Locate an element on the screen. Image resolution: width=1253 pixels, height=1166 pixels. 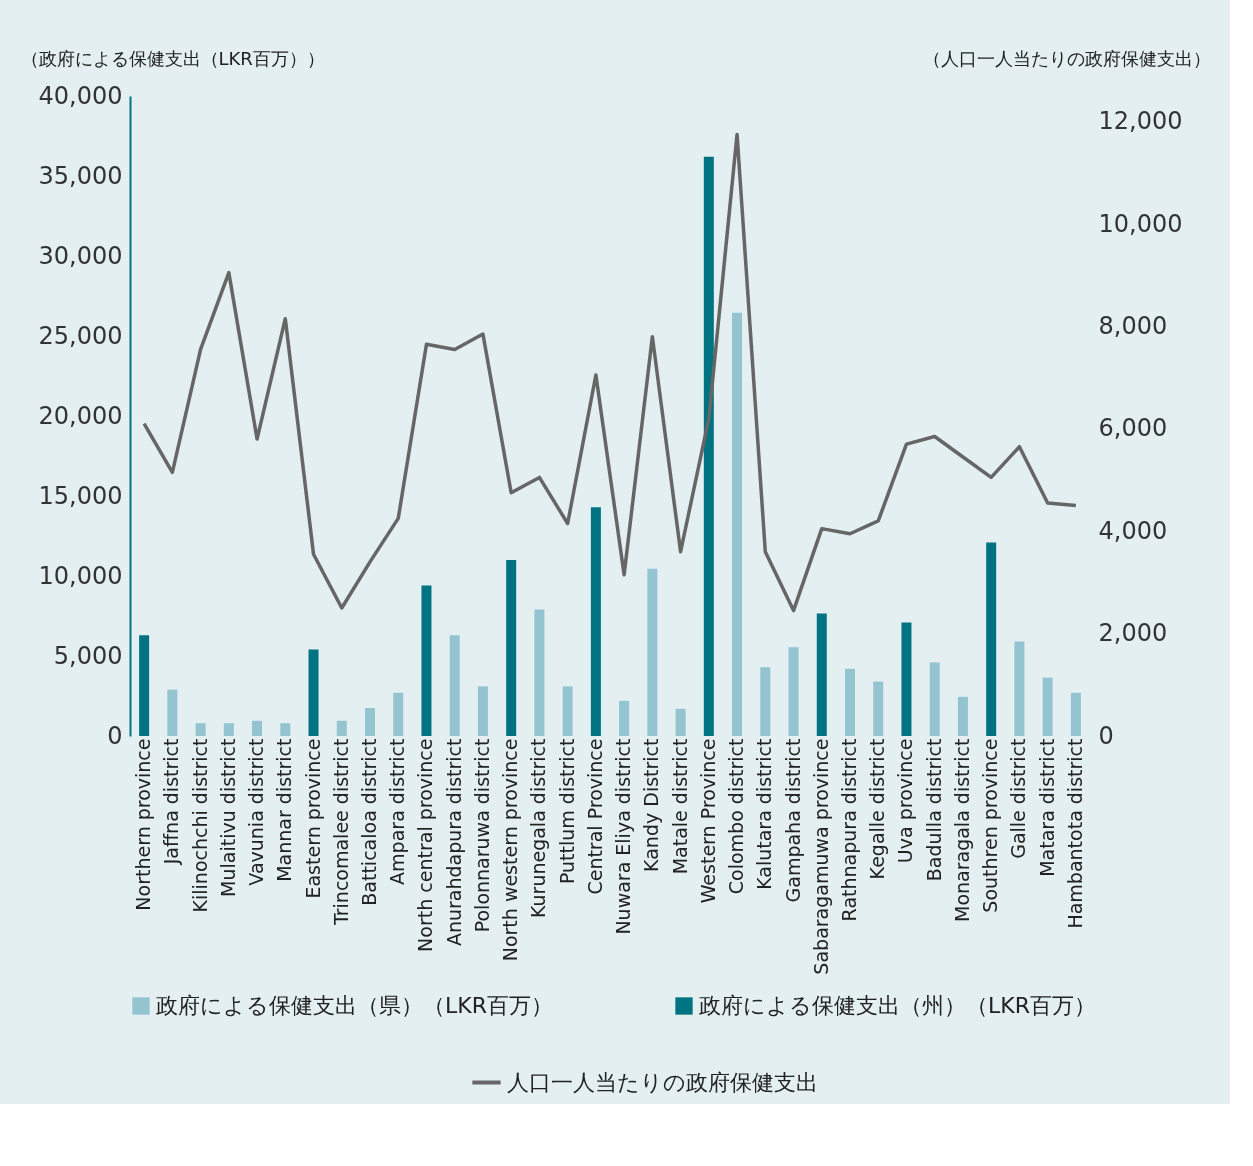
x-tick-label: Matale district is located at coordinates (679, 806).